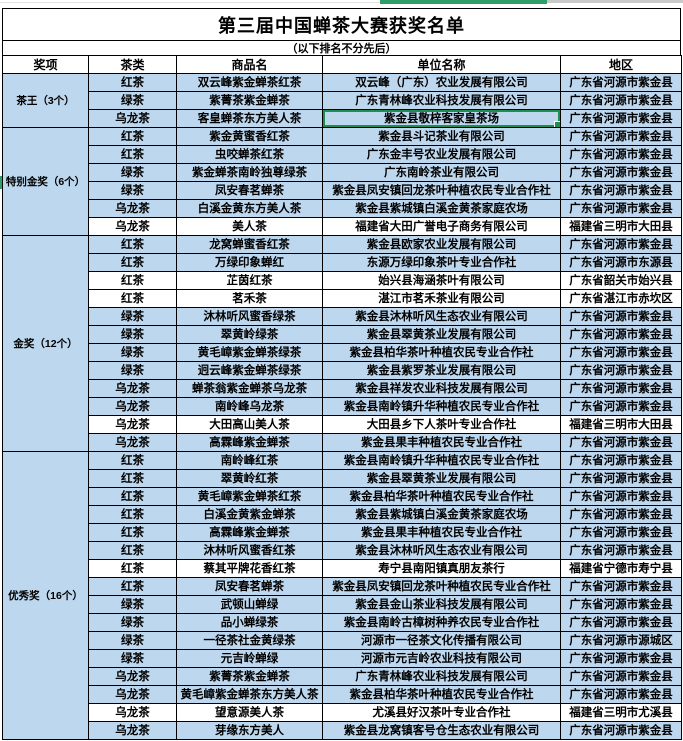 Image resolution: width=683 pixels, height=741 pixels. Describe the element at coordinates (441, 208) in the screenshot. I see `unit-cell: 紫金县紫城镇白溪金黄茶家庭农场` at that location.